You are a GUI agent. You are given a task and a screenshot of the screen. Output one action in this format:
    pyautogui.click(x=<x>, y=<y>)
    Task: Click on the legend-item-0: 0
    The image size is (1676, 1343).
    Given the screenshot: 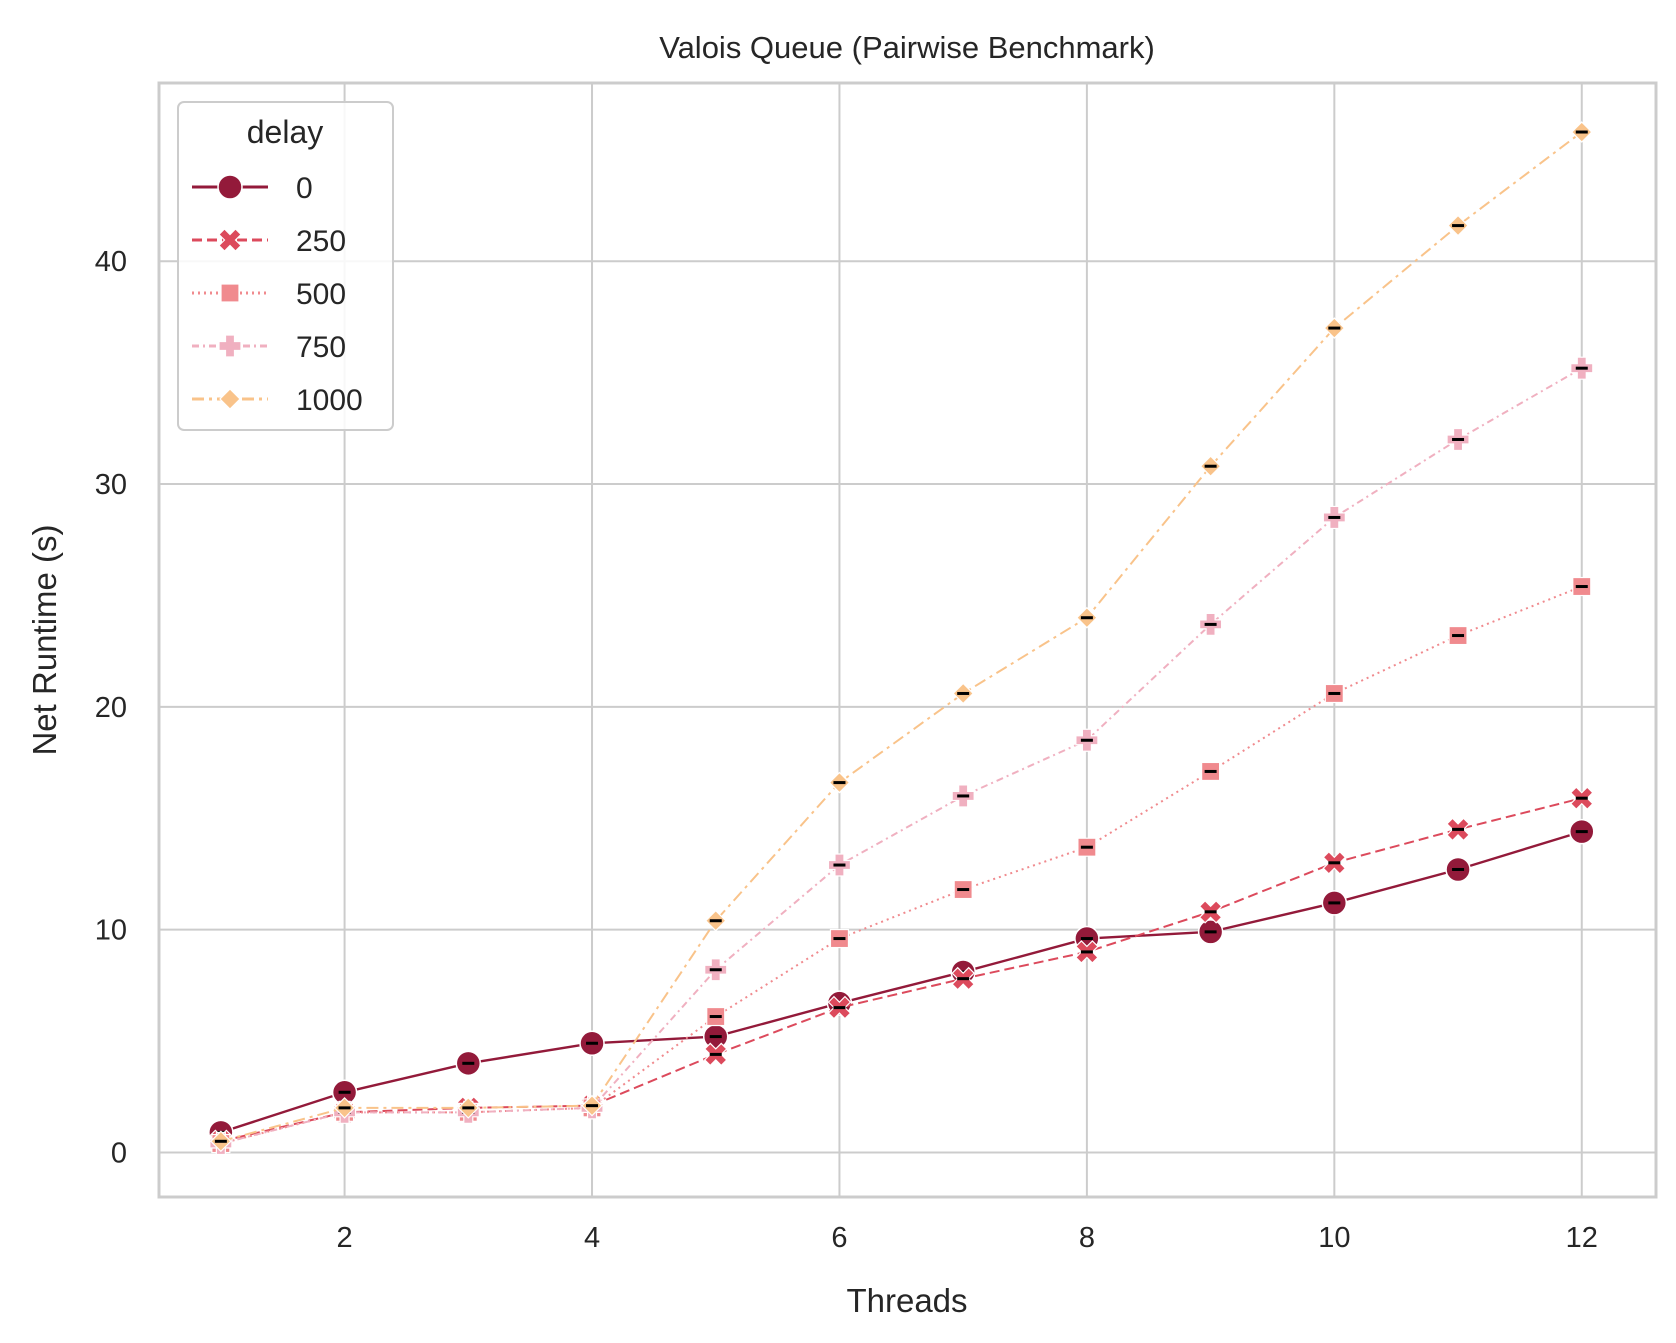 What is the action you would take?
    pyautogui.click(x=252, y=188)
    